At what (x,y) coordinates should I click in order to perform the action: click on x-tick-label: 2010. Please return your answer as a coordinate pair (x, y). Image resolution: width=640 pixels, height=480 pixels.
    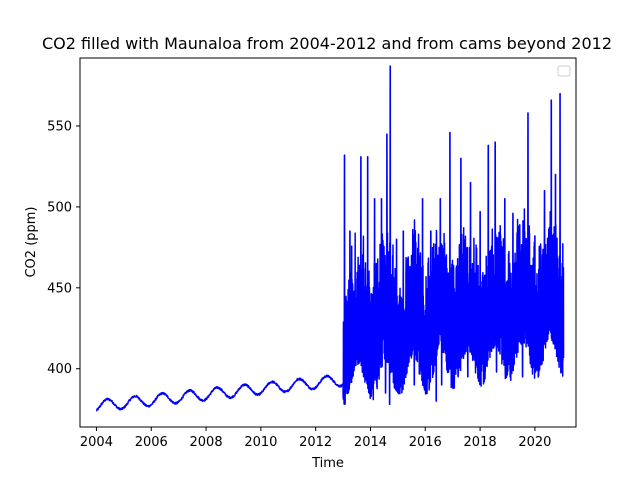
    Looking at the image, I should click on (260, 442).